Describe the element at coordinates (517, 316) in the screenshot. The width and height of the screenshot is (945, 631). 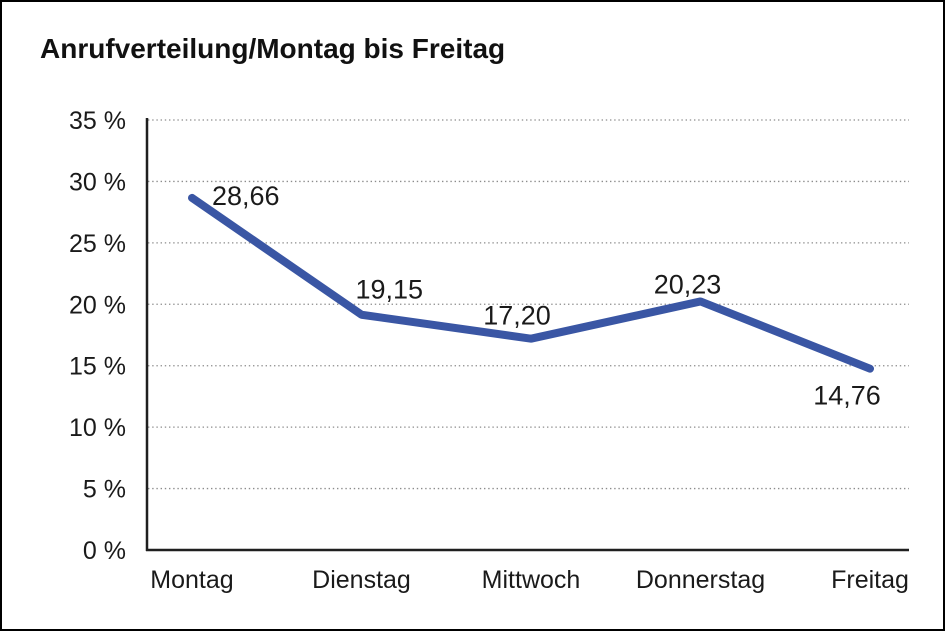
I see `data-label: 17,20` at that location.